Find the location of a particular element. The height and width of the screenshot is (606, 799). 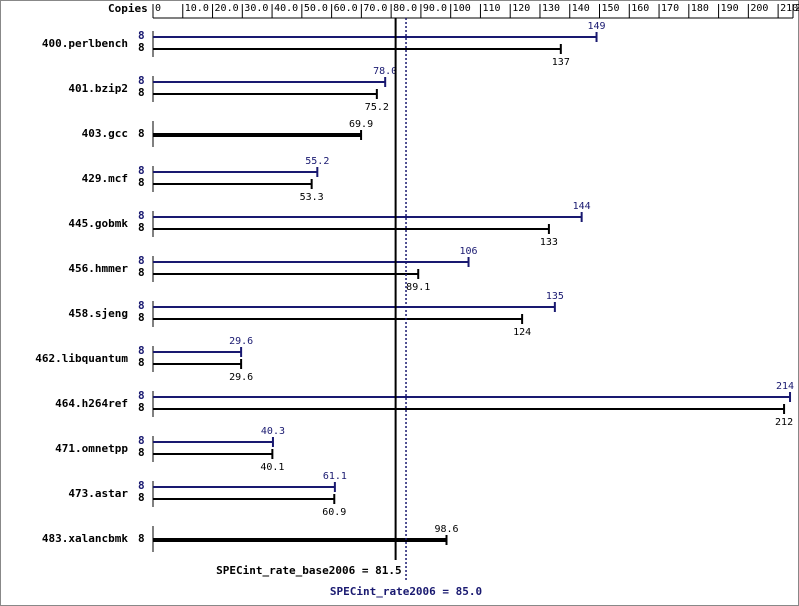

category-label: 445.gobmk is located at coordinates (98, 223).